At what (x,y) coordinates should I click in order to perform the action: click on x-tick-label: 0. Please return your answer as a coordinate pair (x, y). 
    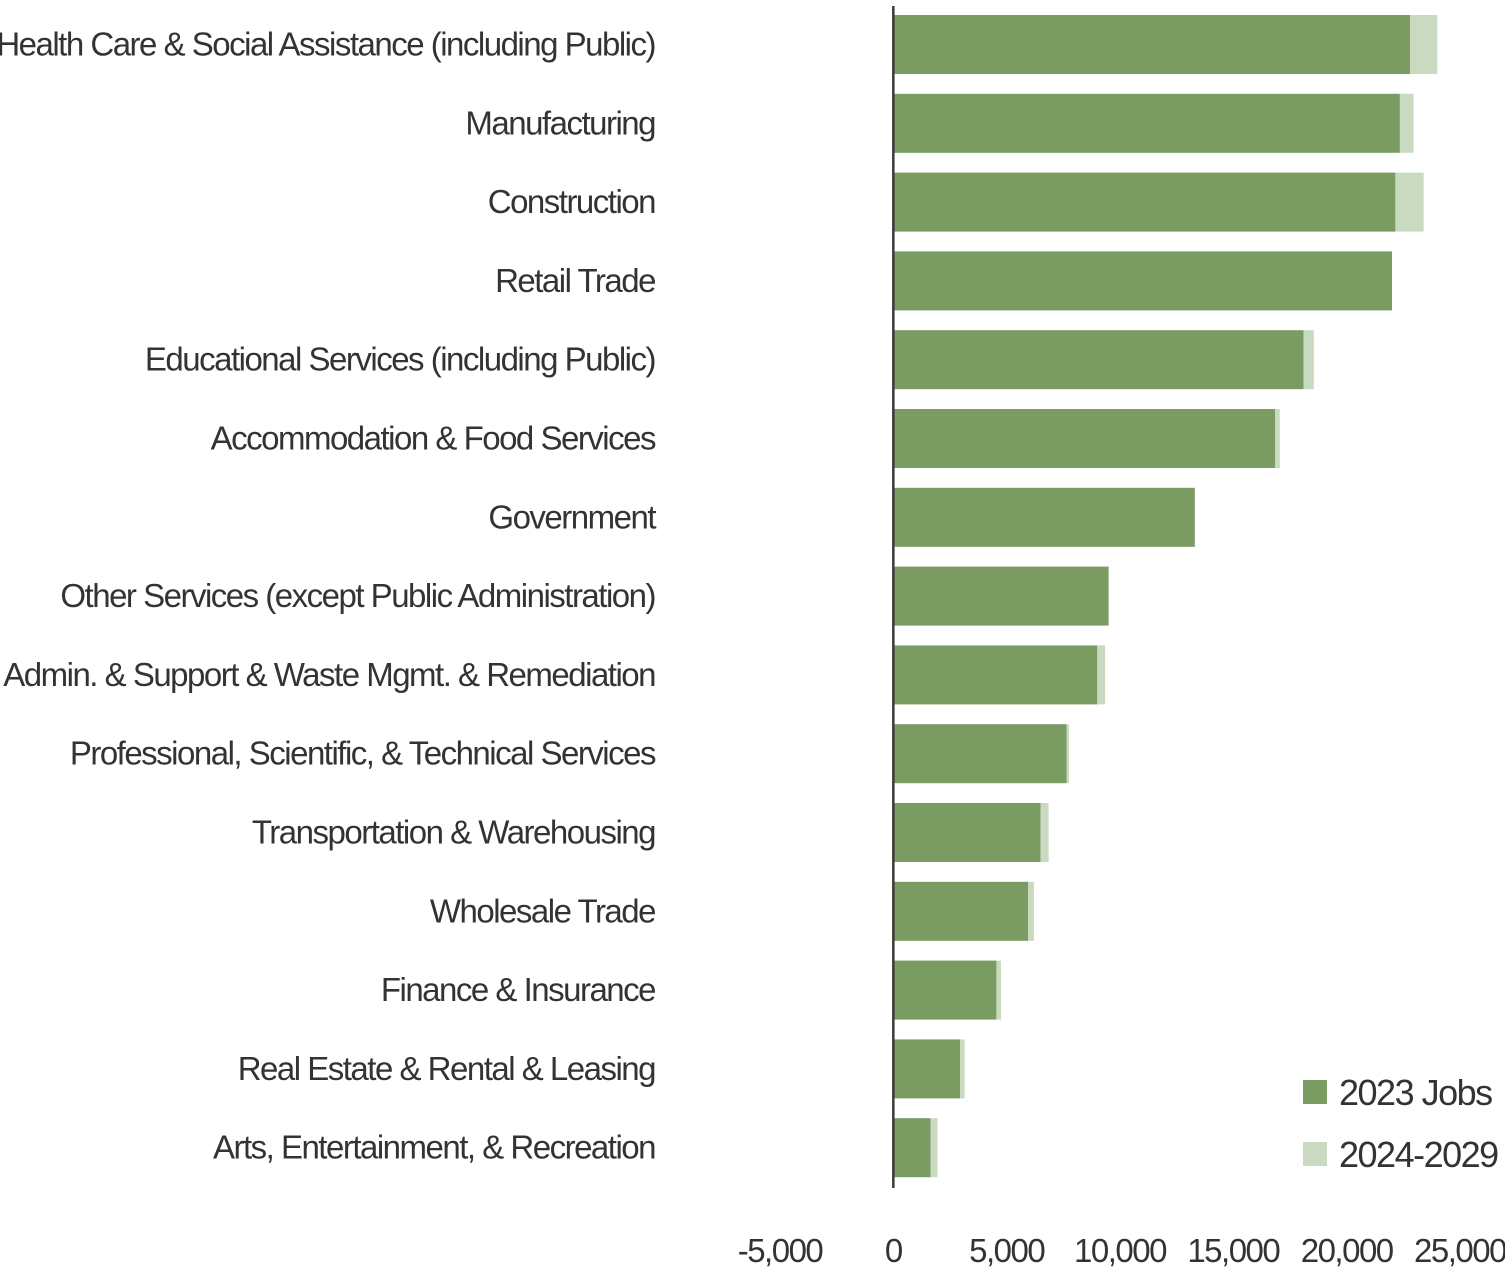
    Looking at the image, I should click on (894, 1250).